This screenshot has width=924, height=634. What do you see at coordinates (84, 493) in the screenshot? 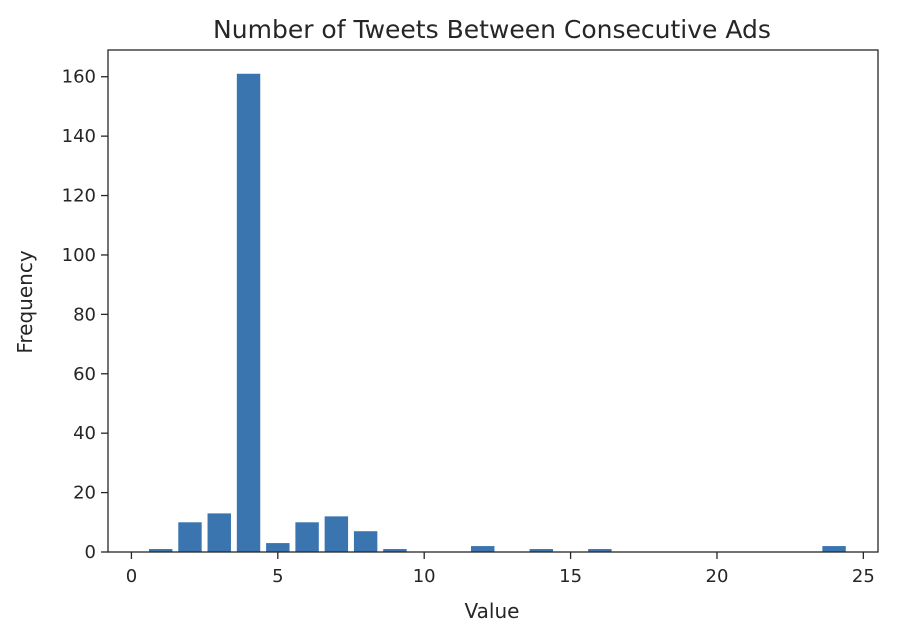
I see `y-tick-label: 20` at bounding box center [84, 493].